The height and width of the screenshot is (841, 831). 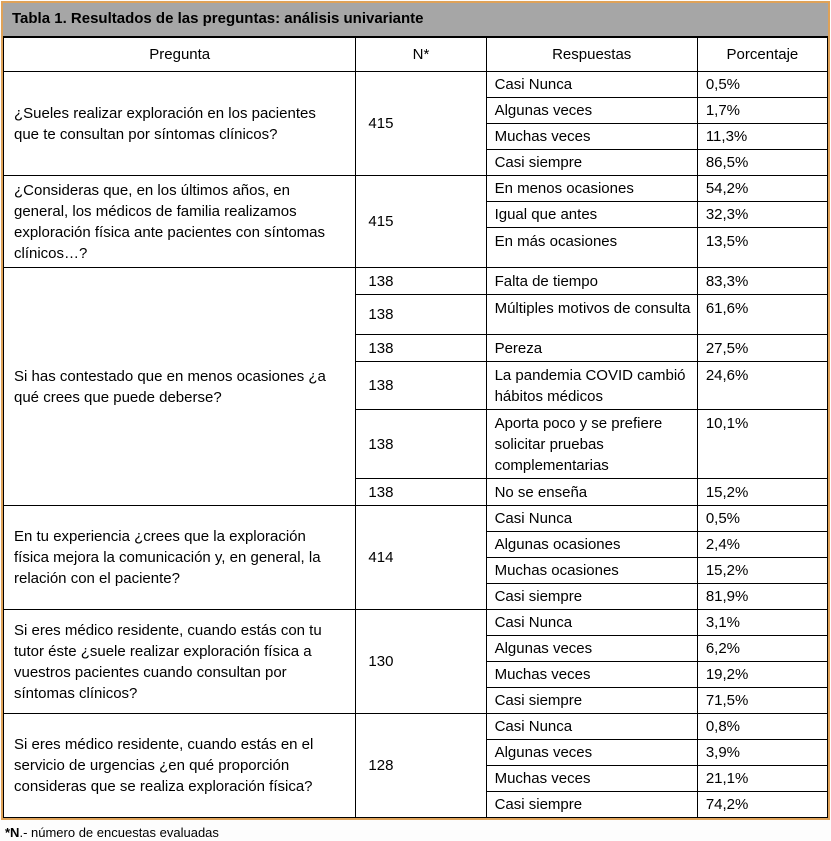 I want to click on percent-cell: 10,1%, so click(x=762, y=444).